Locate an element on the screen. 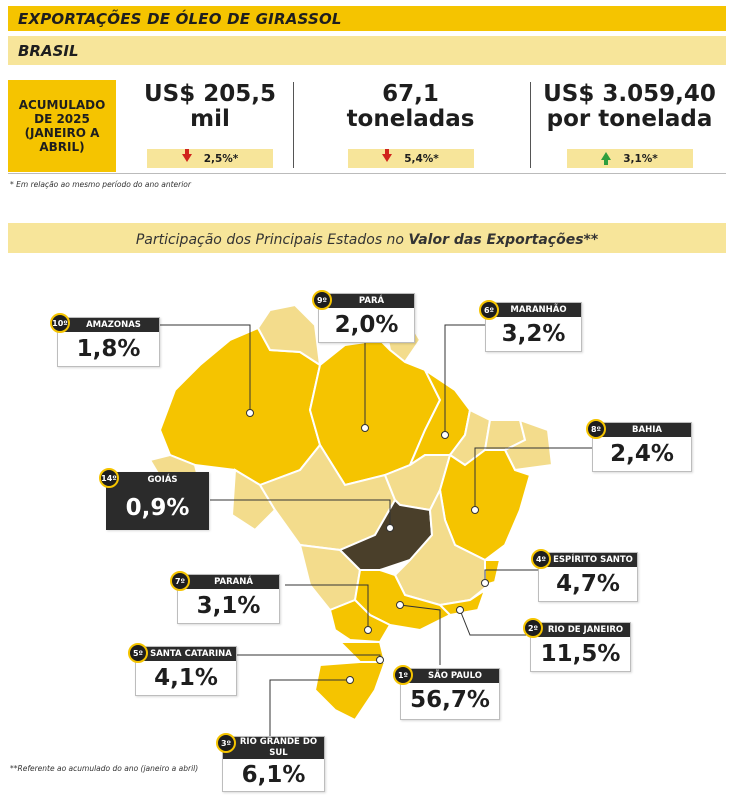 The image size is (739, 806). state-rio-grande-do-sul is located at coordinates (350, 691).